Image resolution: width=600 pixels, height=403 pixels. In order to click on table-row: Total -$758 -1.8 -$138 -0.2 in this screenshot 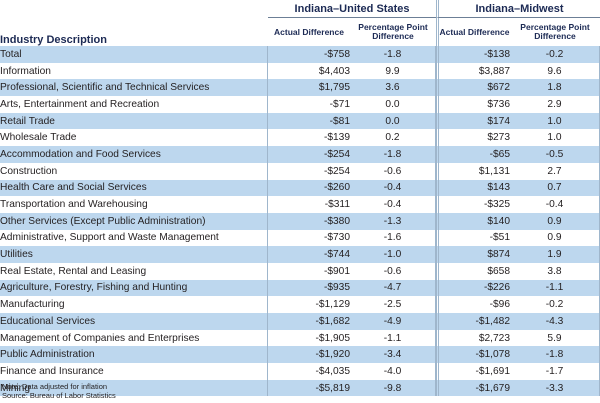, I will do `click(300, 54)`.